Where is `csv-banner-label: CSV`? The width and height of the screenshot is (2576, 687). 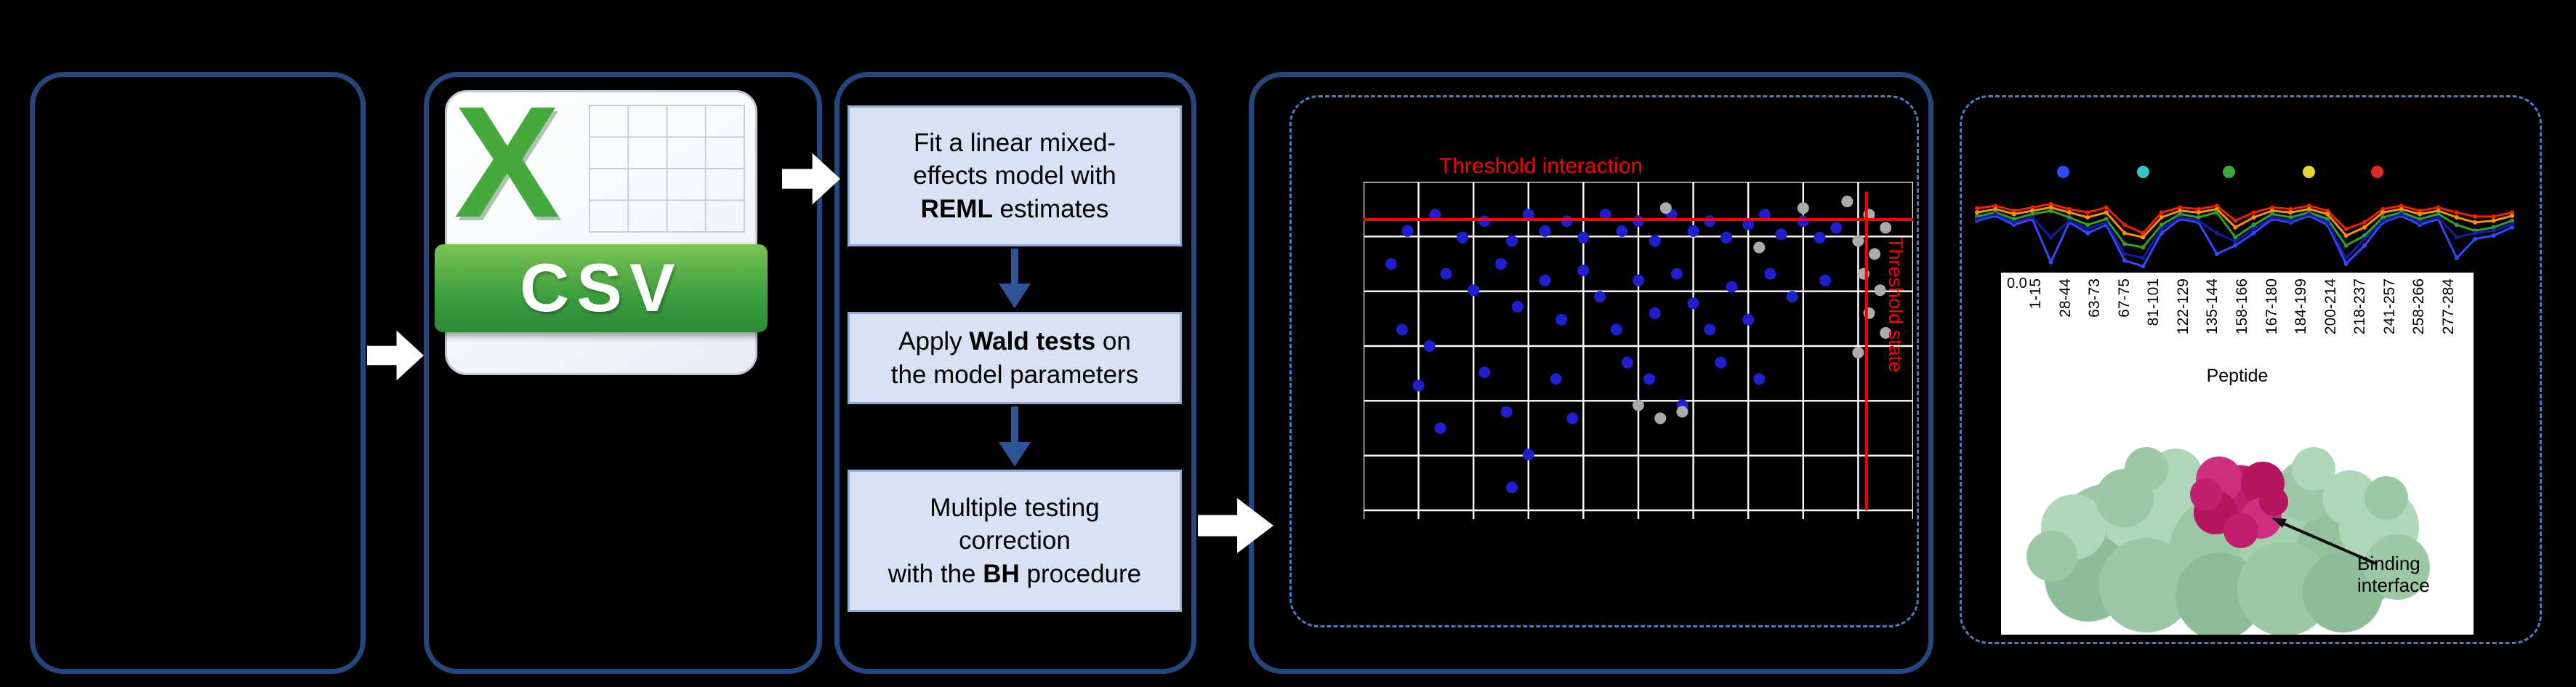
csv-banner-label: CSV is located at coordinates (601, 287).